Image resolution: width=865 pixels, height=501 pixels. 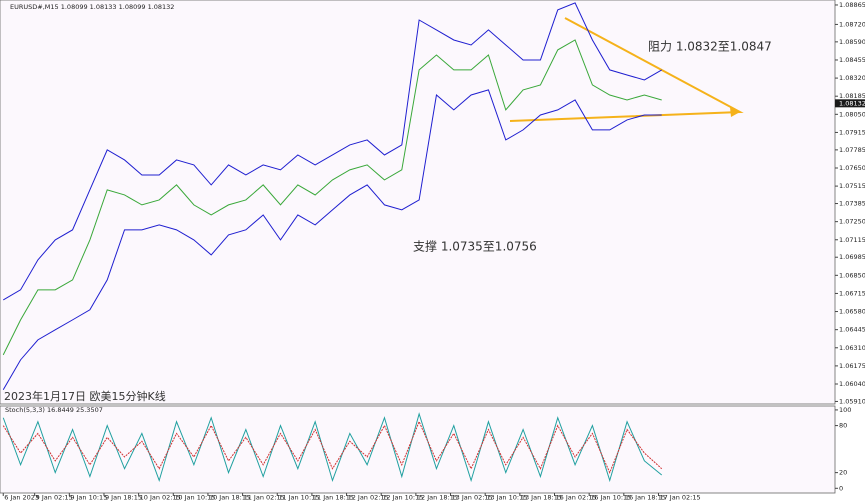 I want to click on y-tick-label: 1.06850, so click(x=852, y=275).